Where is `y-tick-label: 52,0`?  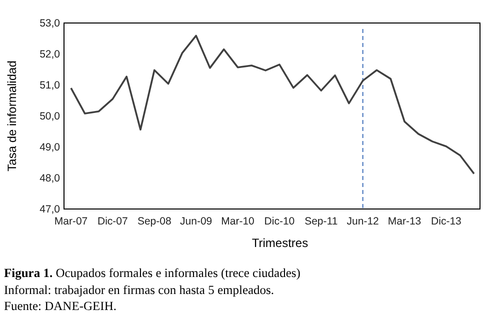 y-tick-label: 52,0 is located at coordinates (50, 54).